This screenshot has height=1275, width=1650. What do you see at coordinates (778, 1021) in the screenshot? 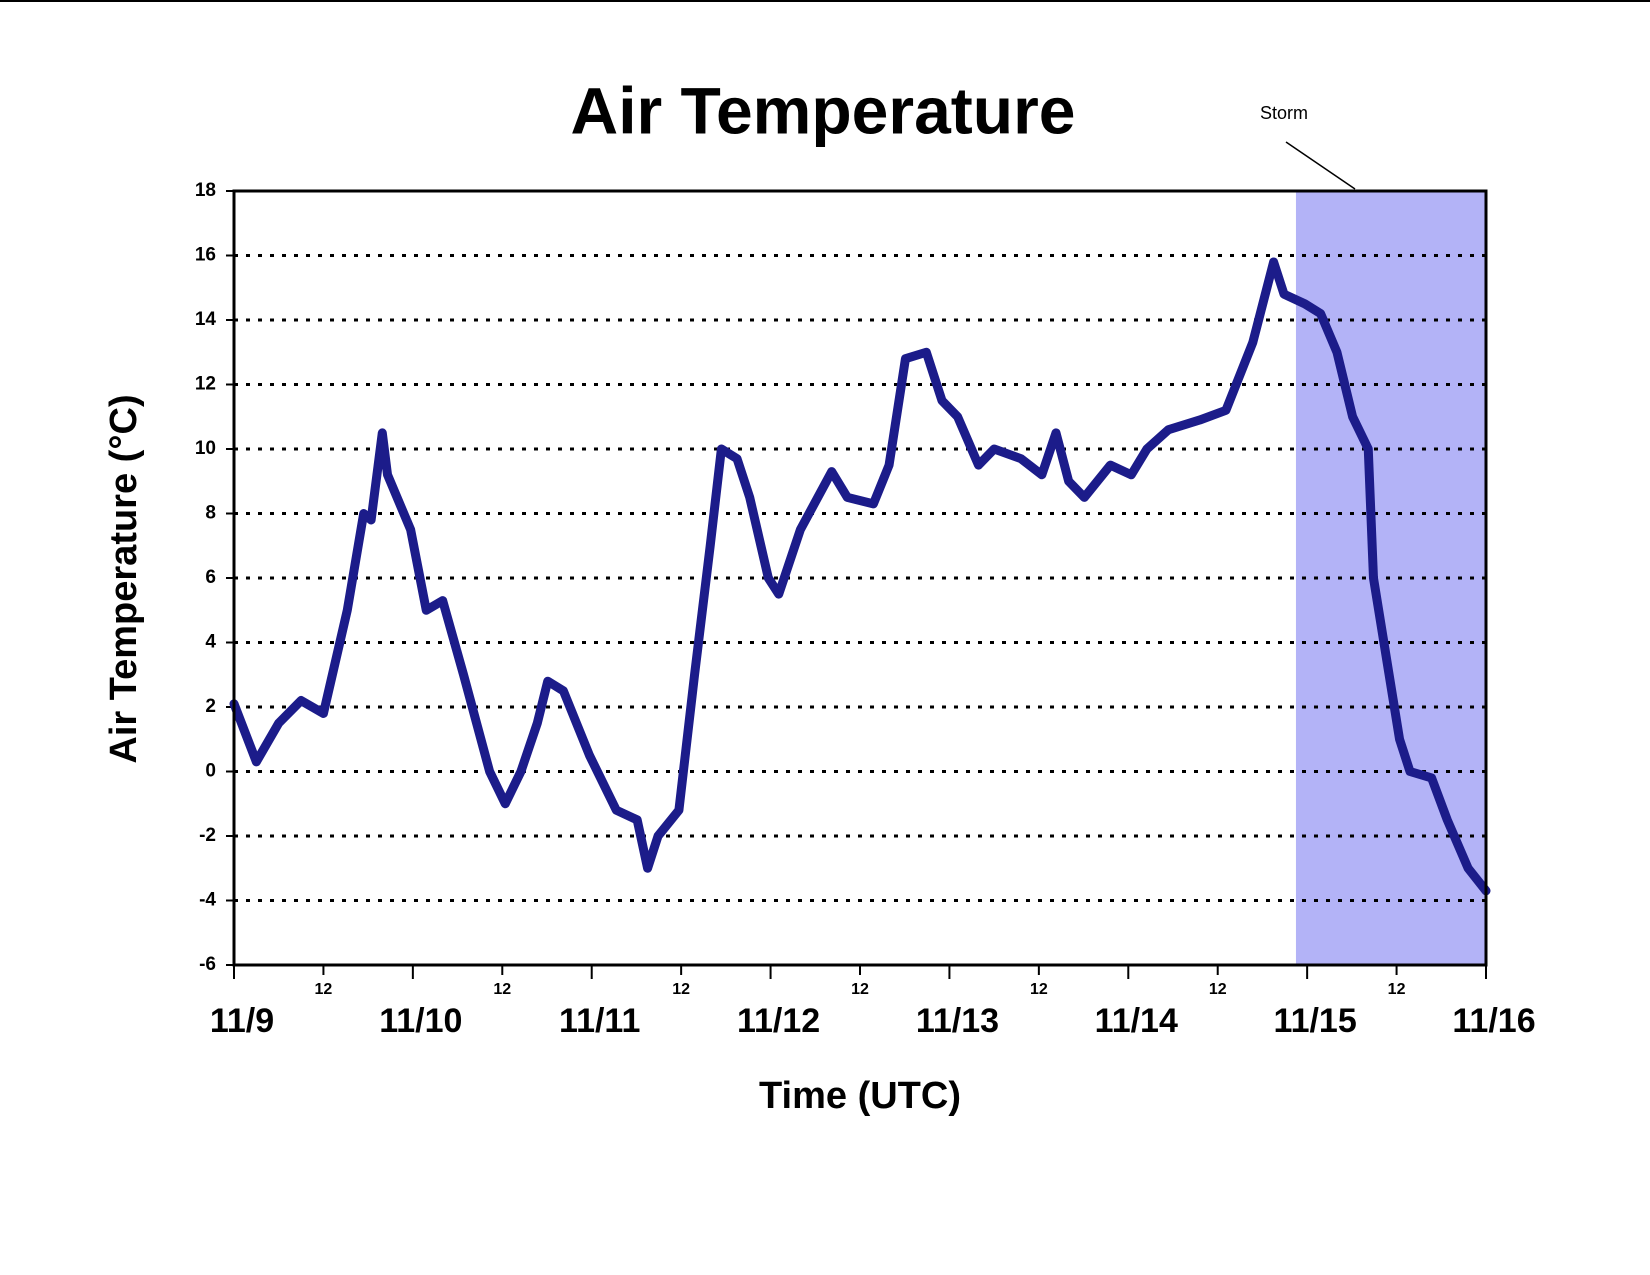
I see `x-tick-label: 11/12` at bounding box center [778, 1021].